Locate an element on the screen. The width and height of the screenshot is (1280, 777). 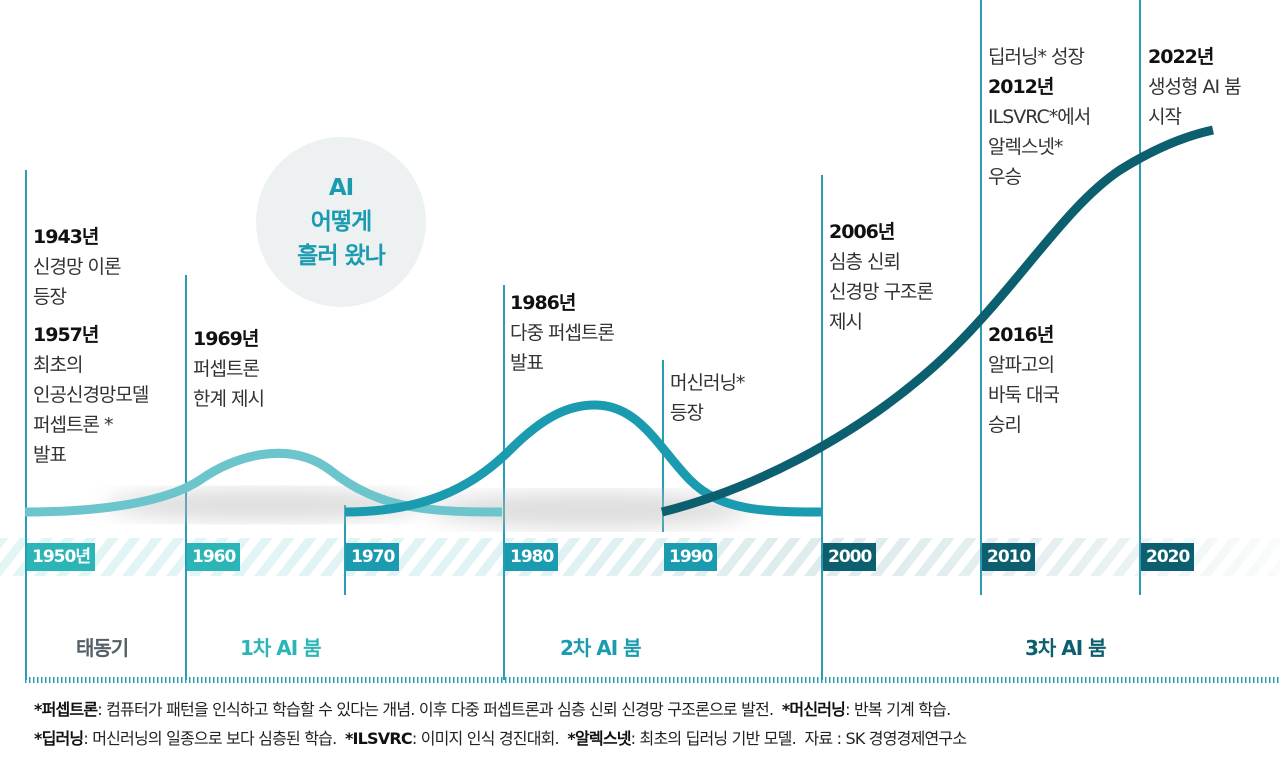
title-line-2: 어떻게 is located at coordinates (341, 222).